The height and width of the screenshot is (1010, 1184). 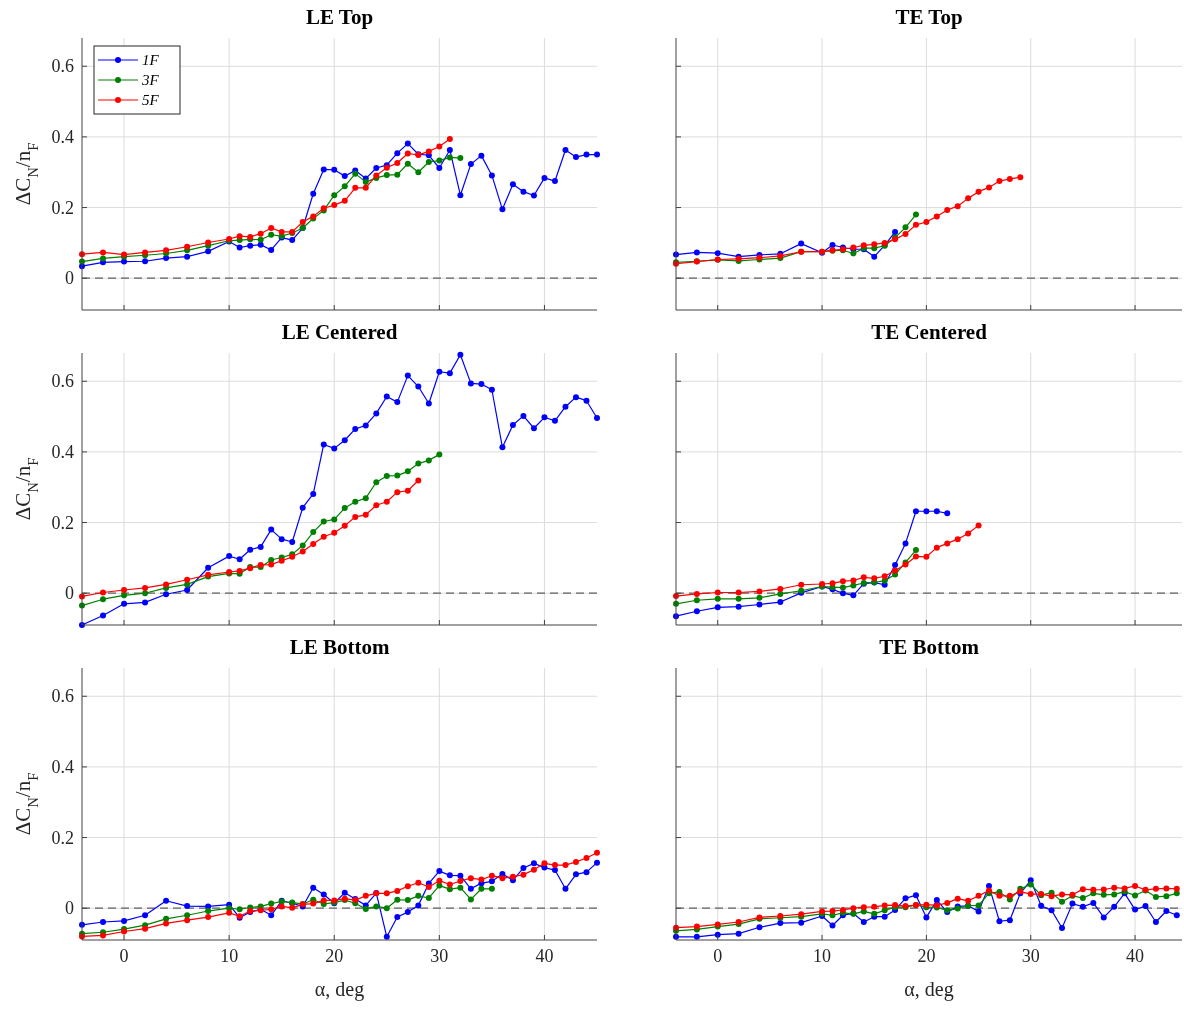 What do you see at coordinates (929, 17) in the screenshot?
I see `chart-title: TE Top` at bounding box center [929, 17].